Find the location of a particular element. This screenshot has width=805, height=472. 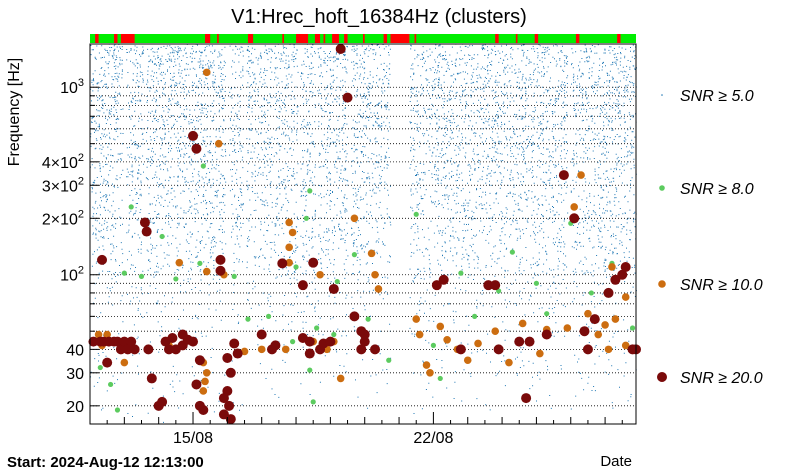

legend-item: SNR ≥ 20.0 is located at coordinates (710, 378).